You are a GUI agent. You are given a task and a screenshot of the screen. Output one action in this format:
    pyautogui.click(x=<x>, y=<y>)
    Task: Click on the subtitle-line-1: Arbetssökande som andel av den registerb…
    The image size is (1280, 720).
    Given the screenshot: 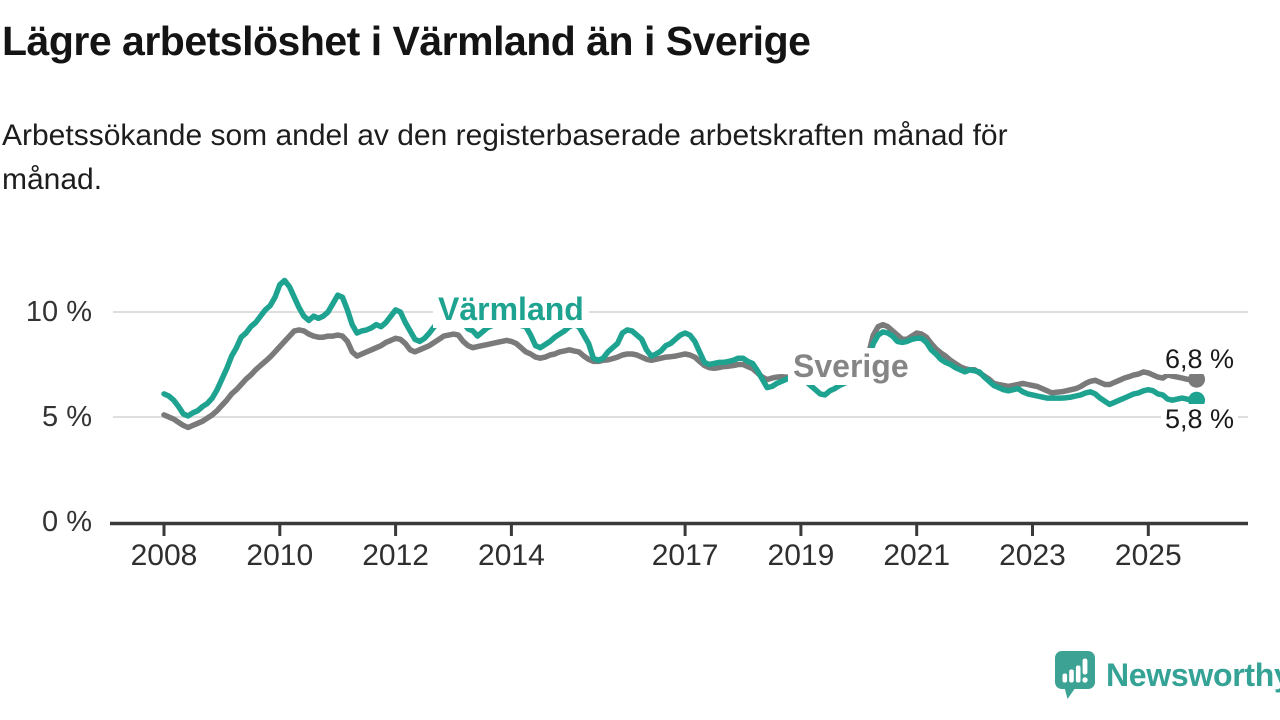 What is the action you would take?
    pyautogui.click(x=505, y=135)
    